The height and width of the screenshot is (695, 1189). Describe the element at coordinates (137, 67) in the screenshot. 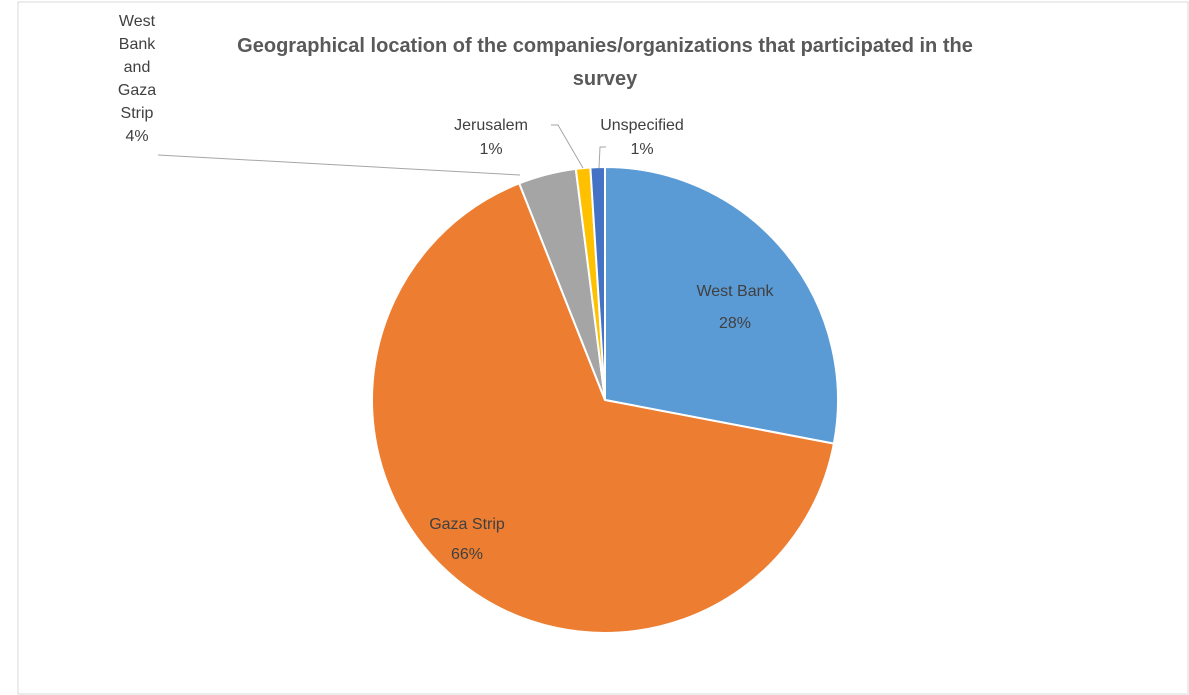

I see `data-label-category: West Bank and Gaza Strip` at that location.